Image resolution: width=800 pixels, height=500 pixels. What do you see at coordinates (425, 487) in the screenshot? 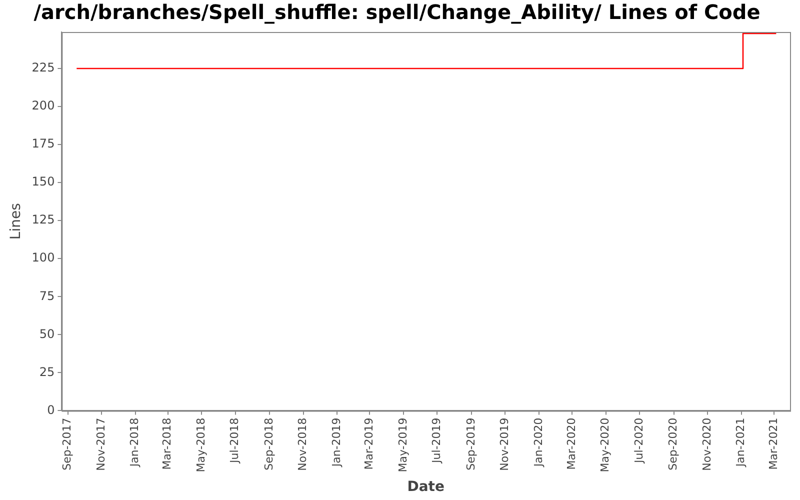
I see `x-axis-title: Date` at bounding box center [425, 487].